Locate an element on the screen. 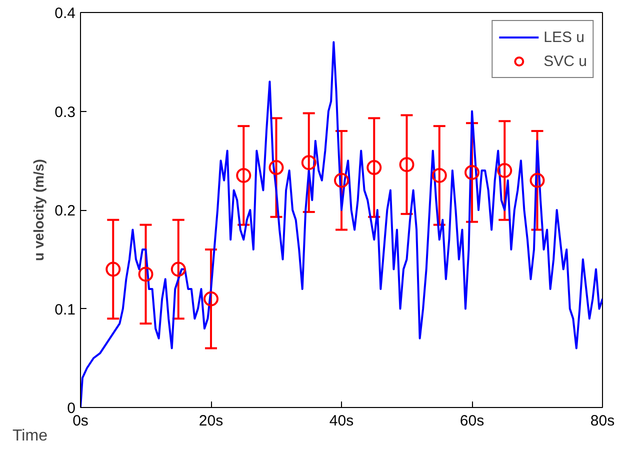 The width and height of the screenshot is (634, 456). legend-label: SVC u is located at coordinates (565, 61).